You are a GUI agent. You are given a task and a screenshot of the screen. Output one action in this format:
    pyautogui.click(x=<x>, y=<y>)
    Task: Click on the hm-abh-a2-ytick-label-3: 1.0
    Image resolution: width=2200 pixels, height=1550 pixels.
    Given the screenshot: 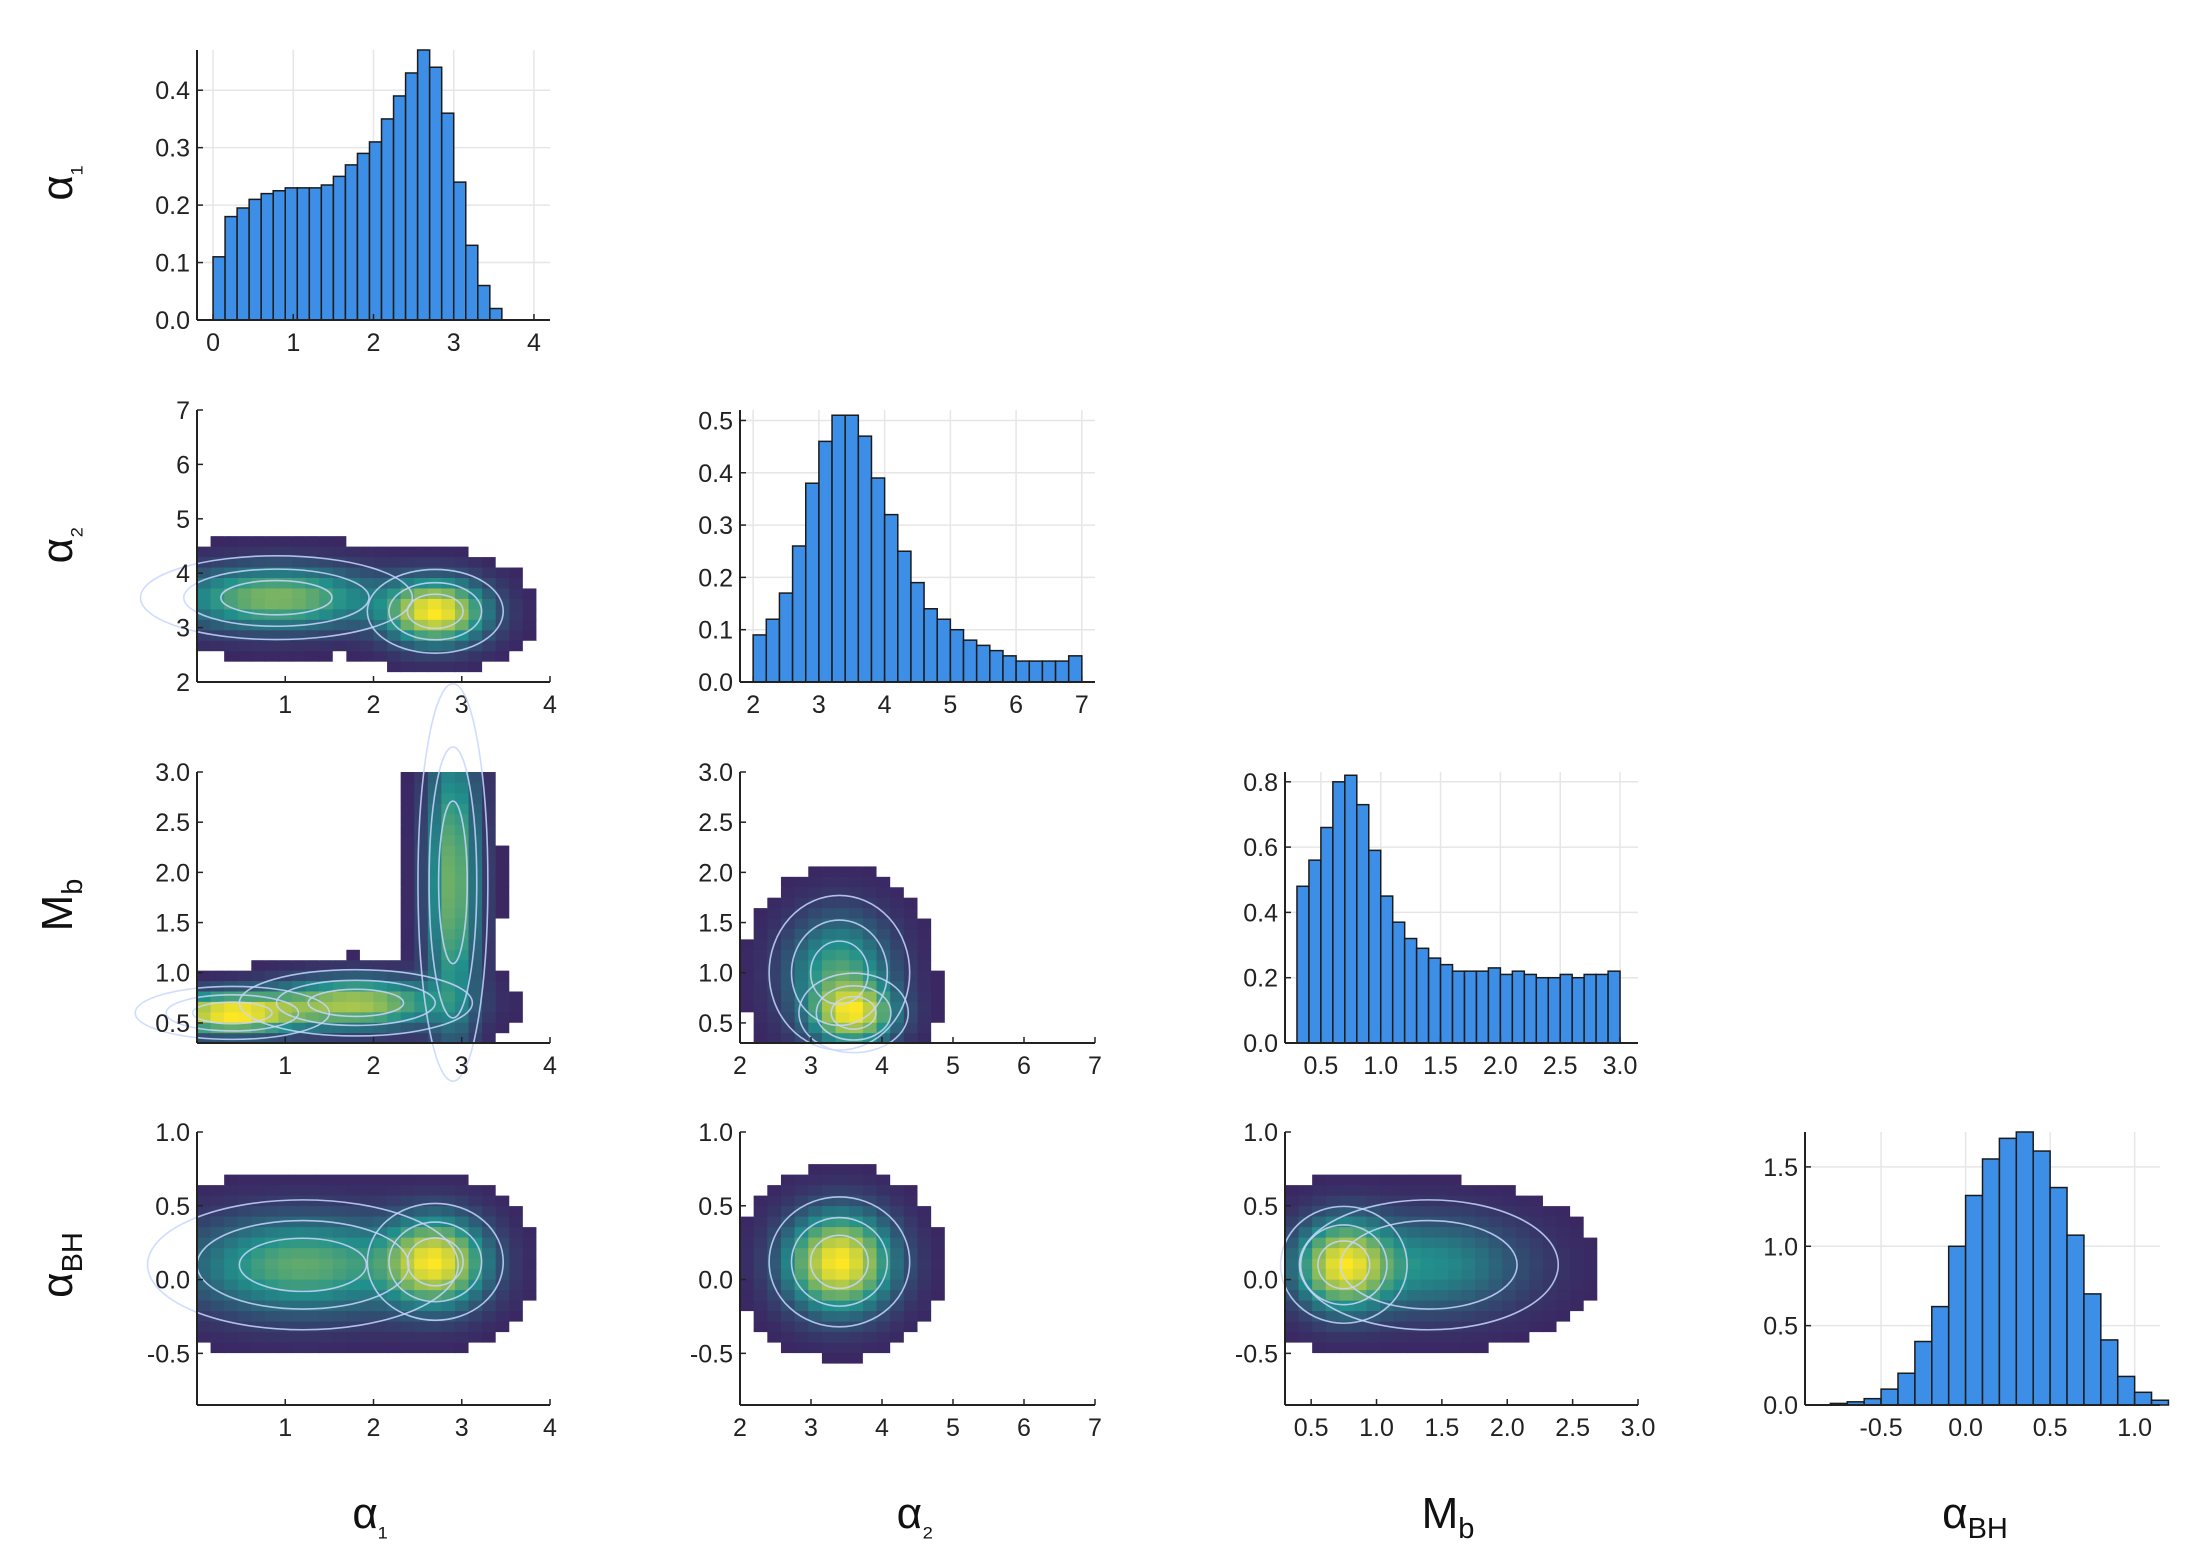 What is the action you would take?
    pyautogui.click(x=715, y=1133)
    